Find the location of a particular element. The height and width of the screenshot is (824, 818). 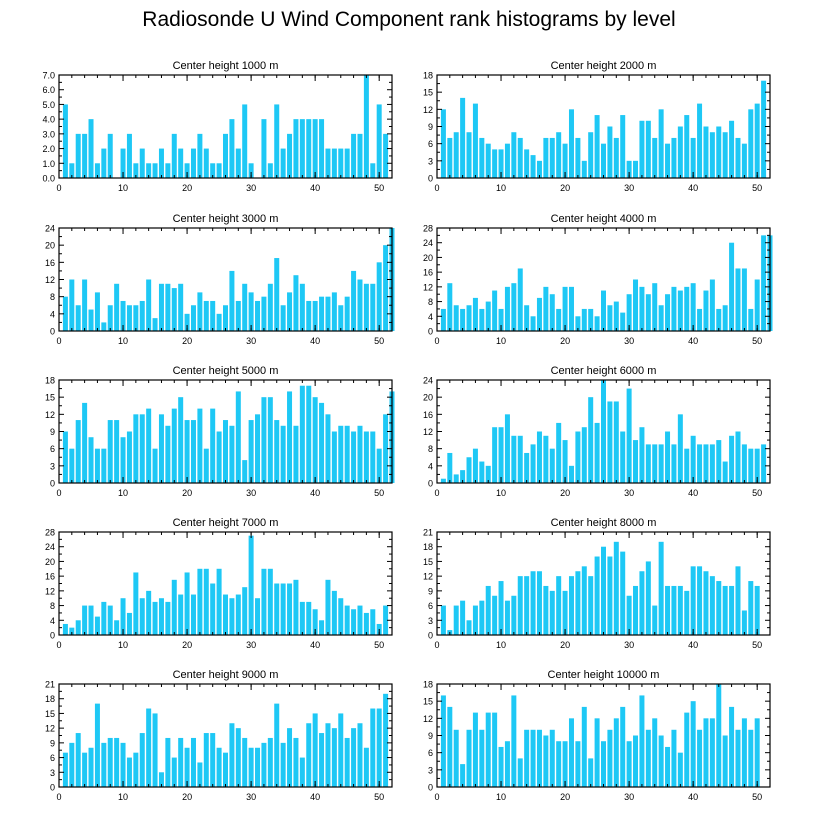

y-tick-label: 9 is located at coordinates (430, 736).